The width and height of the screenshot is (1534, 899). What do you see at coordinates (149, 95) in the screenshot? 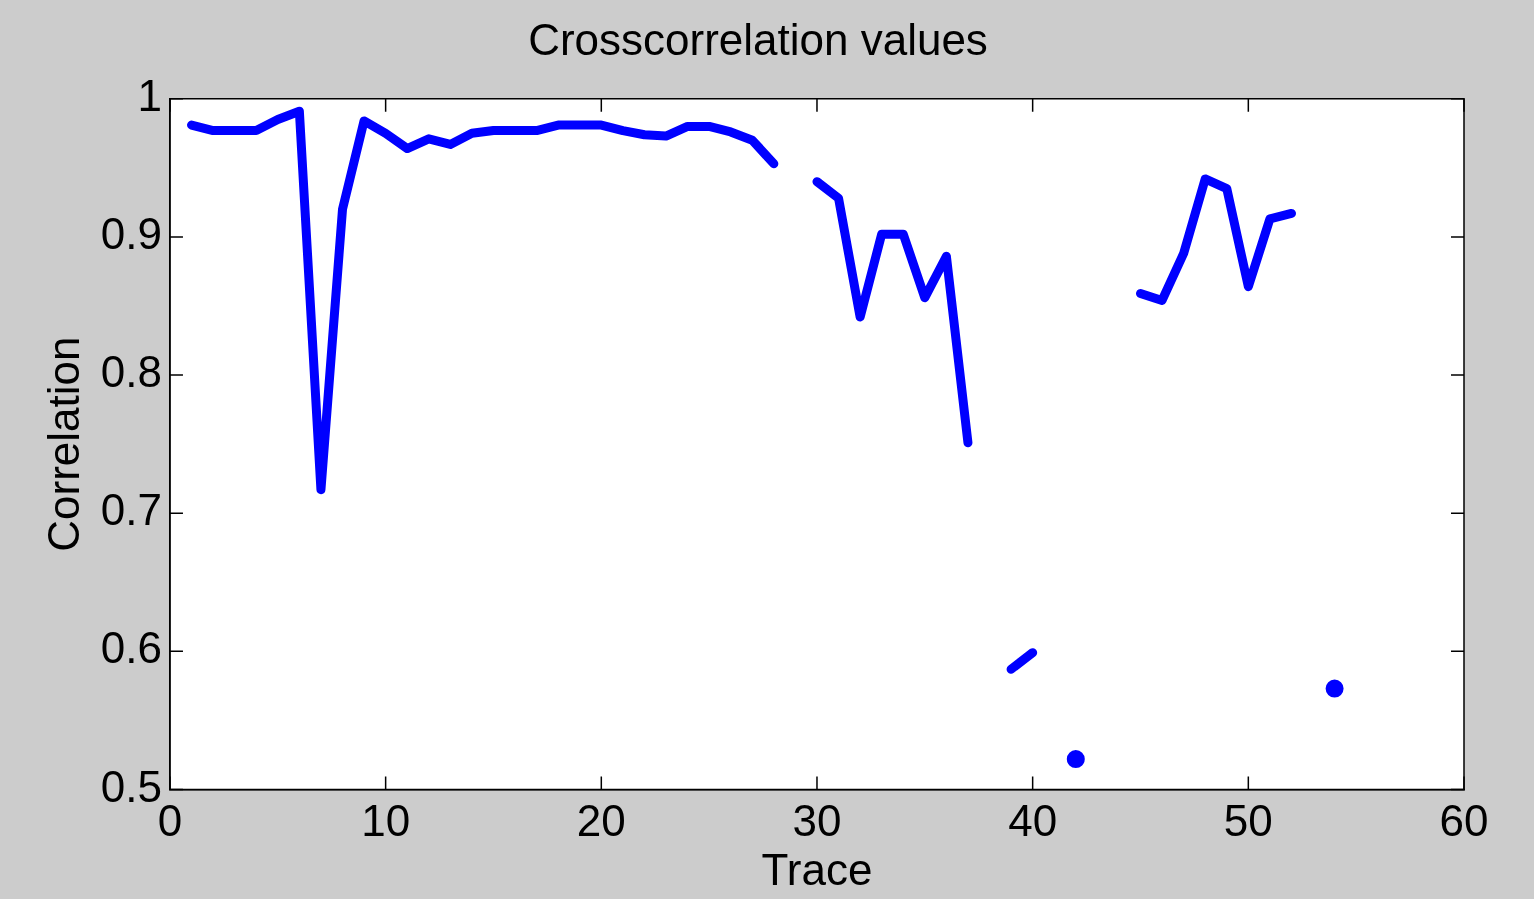
I see `y-tick-label: 1` at bounding box center [149, 95].